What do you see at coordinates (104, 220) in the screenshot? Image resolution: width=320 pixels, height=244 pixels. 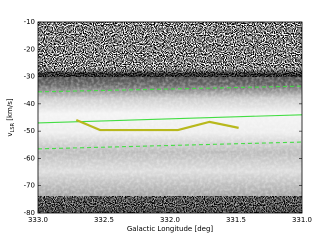 I see `x-tick-label: 332.5` at bounding box center [104, 220].